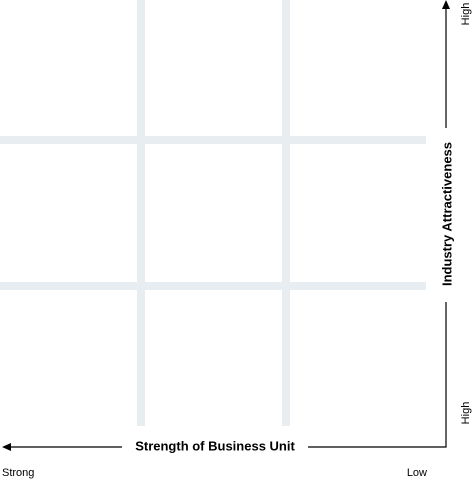  I want to click on y-axis-bottom-label: High, so click(466, 413).